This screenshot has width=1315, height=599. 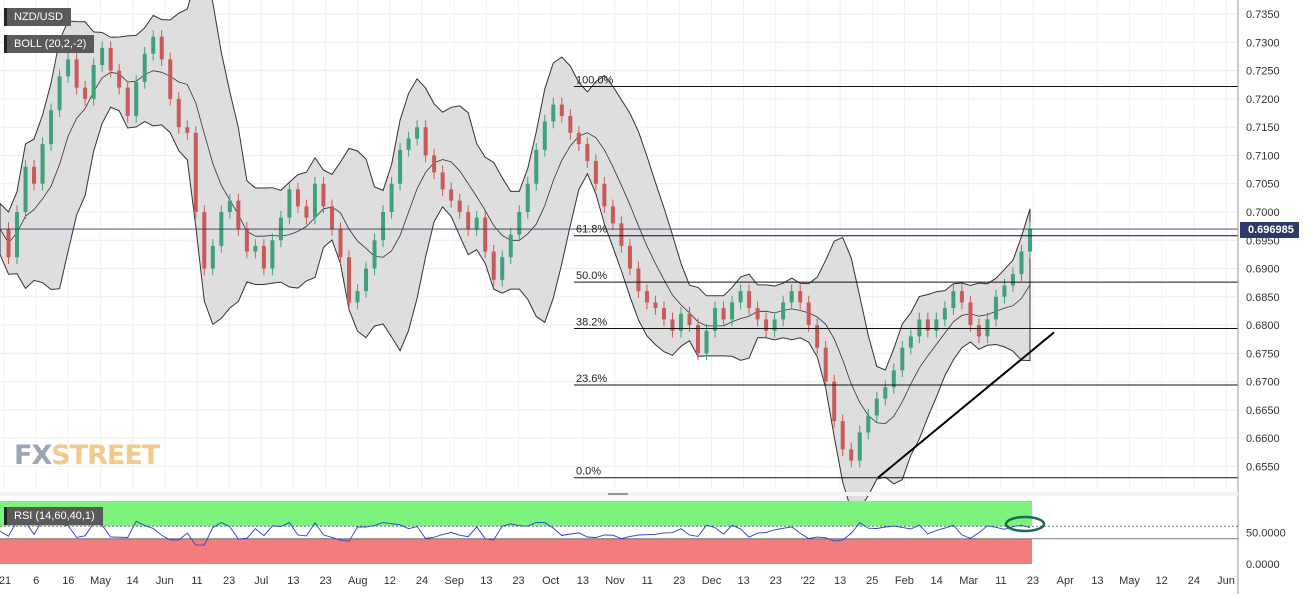 What do you see at coordinates (516, 551) in the screenshot?
I see `rsi-oversold-zone` at bounding box center [516, 551].